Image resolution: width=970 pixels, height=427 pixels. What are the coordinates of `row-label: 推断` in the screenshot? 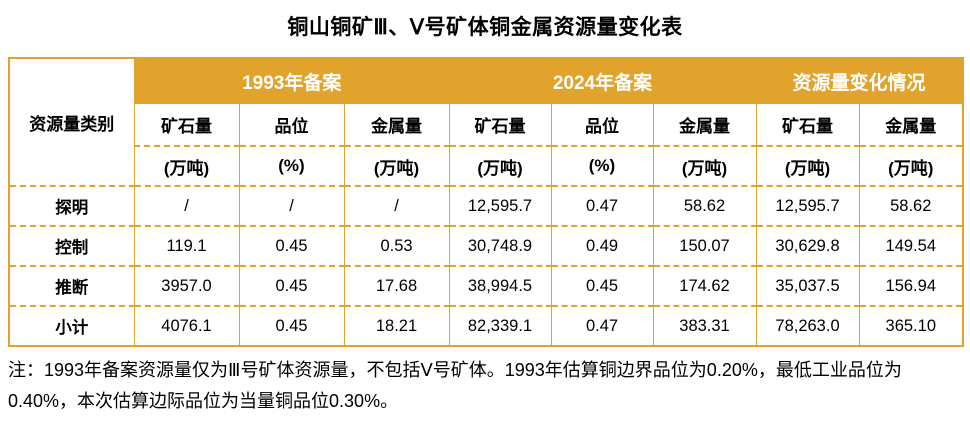 It's located at (72, 286).